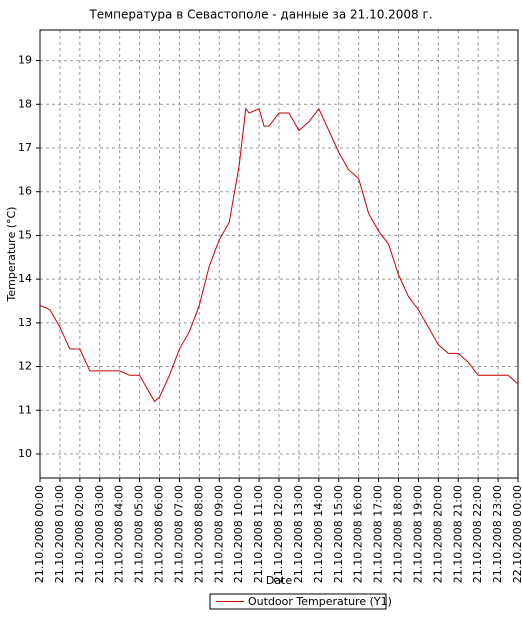 The height and width of the screenshot is (619, 522). What do you see at coordinates (25, 453) in the screenshot?
I see `y-tick-label: 10` at bounding box center [25, 453].